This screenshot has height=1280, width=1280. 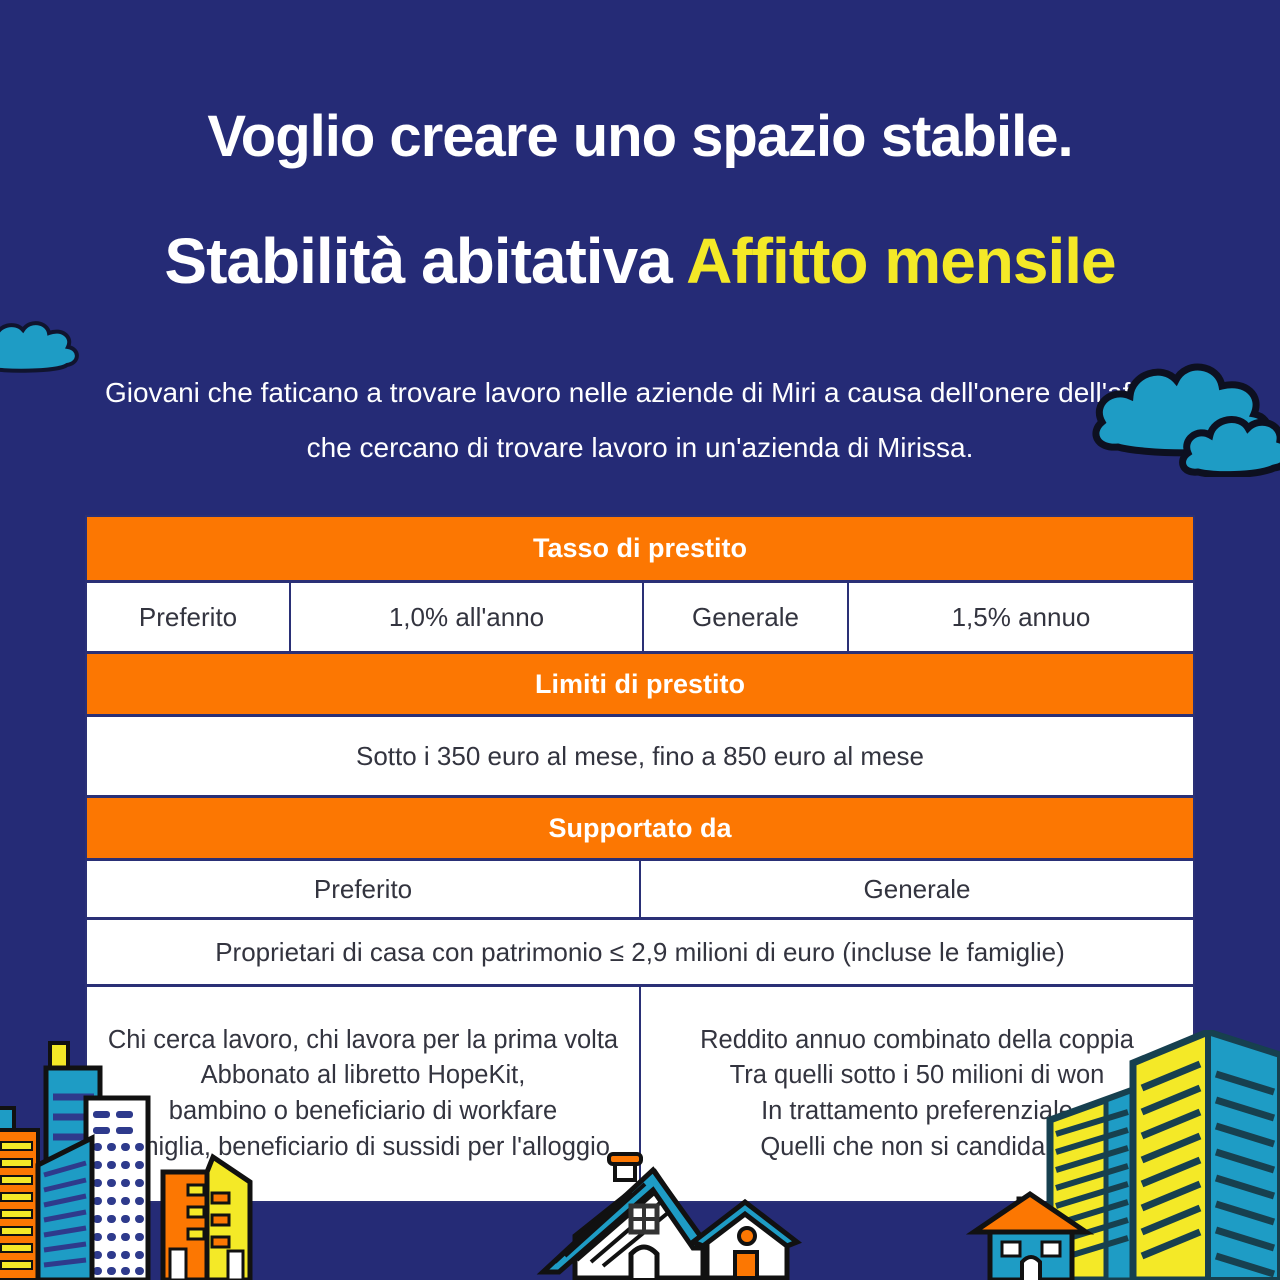 What do you see at coordinates (917, 889) in the screenshot?
I see `cell-supported-general-label: Generale` at bounding box center [917, 889].